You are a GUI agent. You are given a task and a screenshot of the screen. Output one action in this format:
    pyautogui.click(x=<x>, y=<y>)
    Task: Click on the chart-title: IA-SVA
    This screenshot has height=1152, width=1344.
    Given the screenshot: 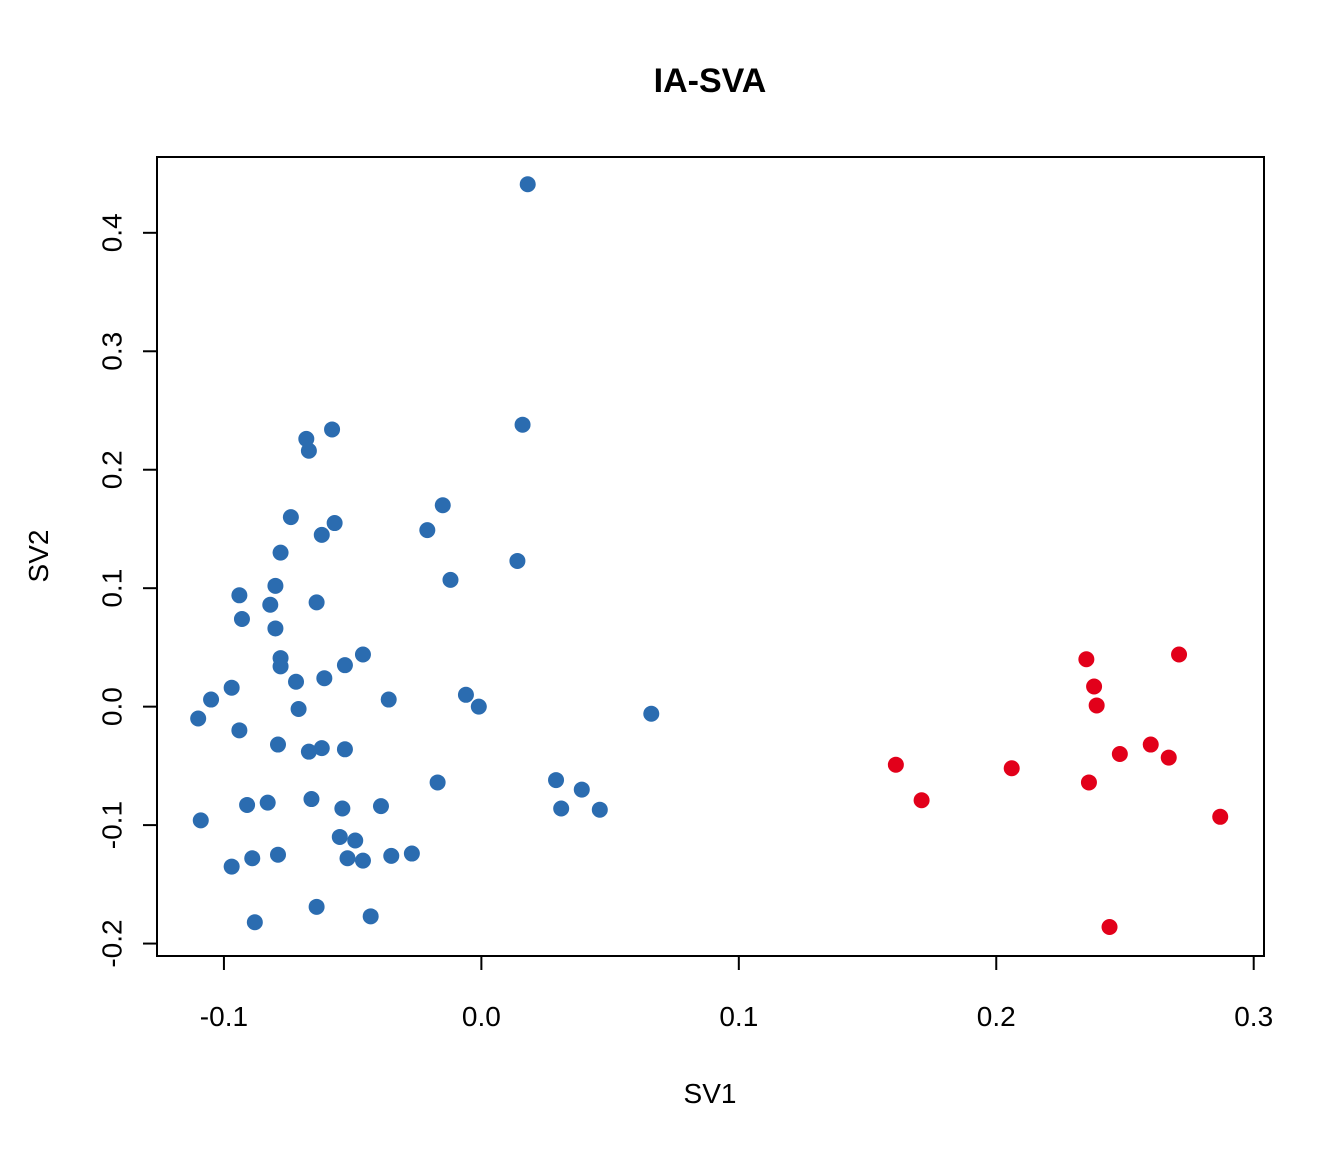 What is the action you would take?
    pyautogui.click(x=710, y=81)
    